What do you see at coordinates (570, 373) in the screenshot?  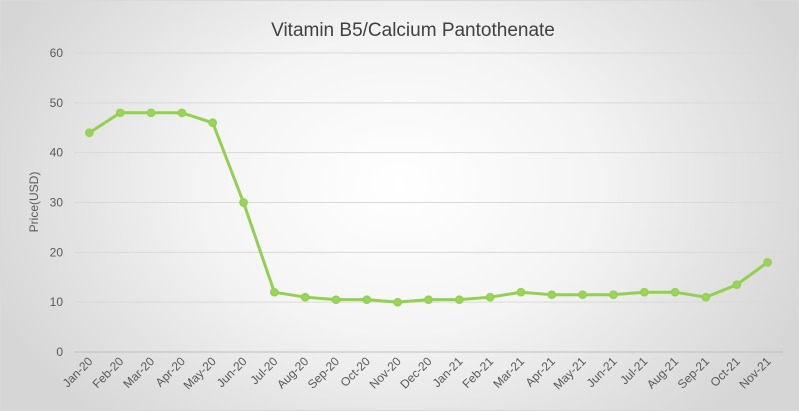 I see `x-tick-label: May-21` at bounding box center [570, 373].